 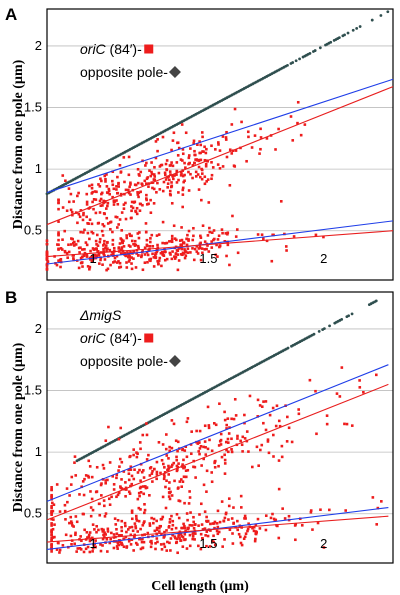 What do you see at coordinates (33, 230) in the screenshot?
I see `y-tick-label: 0.5` at bounding box center [33, 230].